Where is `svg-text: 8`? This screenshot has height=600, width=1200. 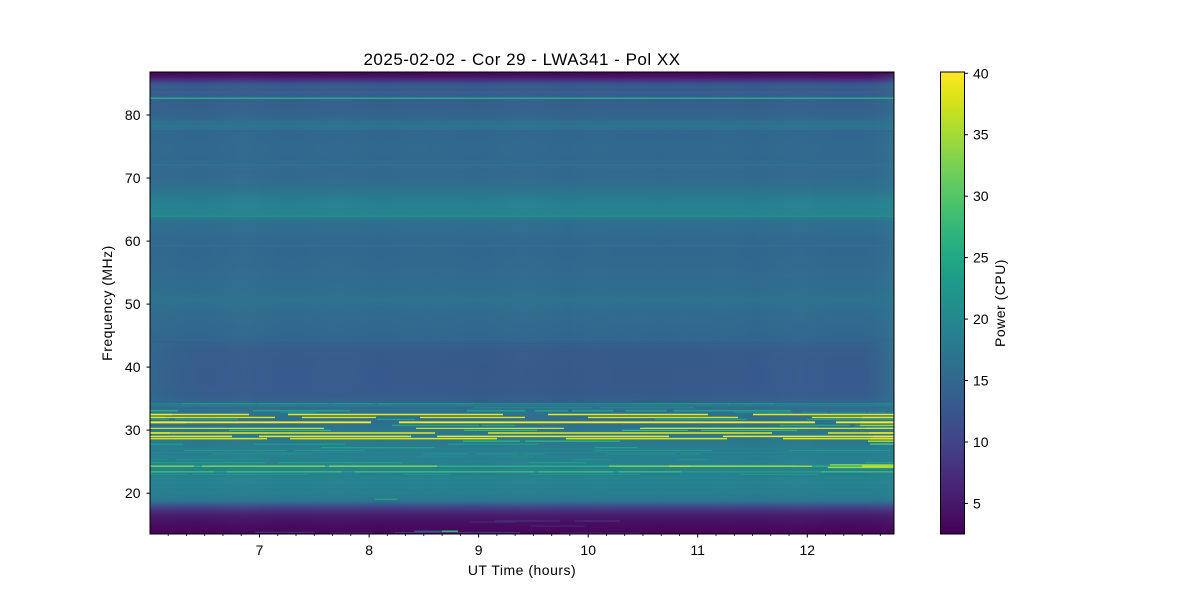 svg-text: 8 is located at coordinates (369, 550).